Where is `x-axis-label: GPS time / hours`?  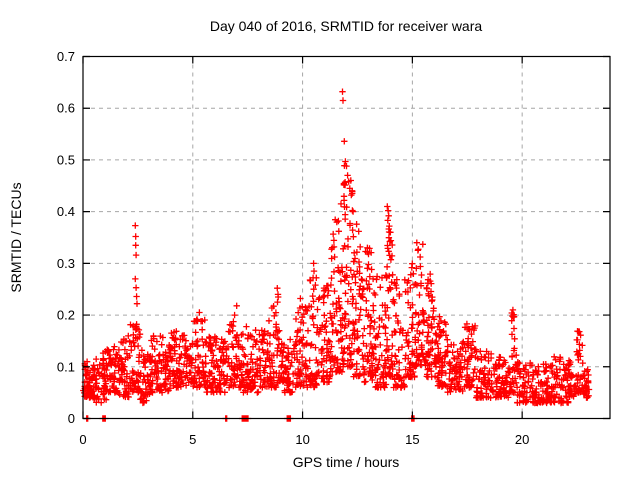
x-axis-label: GPS time / hours is located at coordinates (346, 462).